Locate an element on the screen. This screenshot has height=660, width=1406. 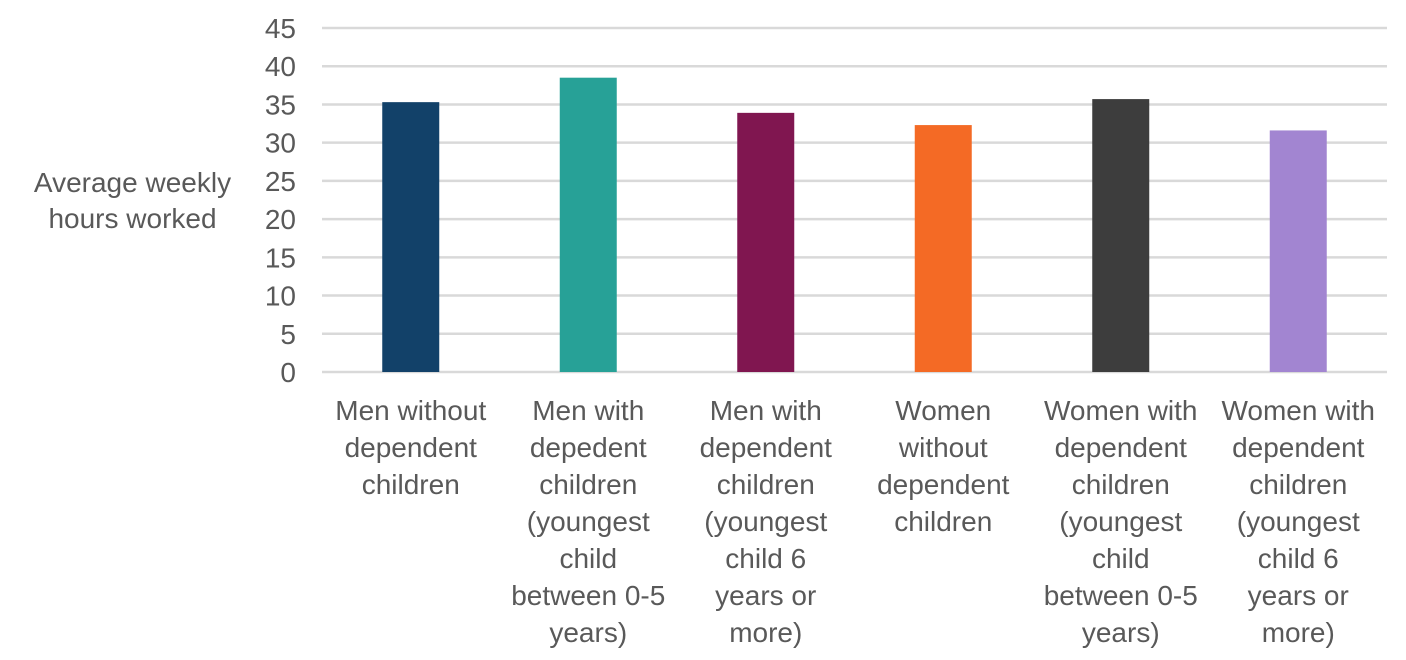
y-tick-label: 5 is located at coordinates (288, 334).